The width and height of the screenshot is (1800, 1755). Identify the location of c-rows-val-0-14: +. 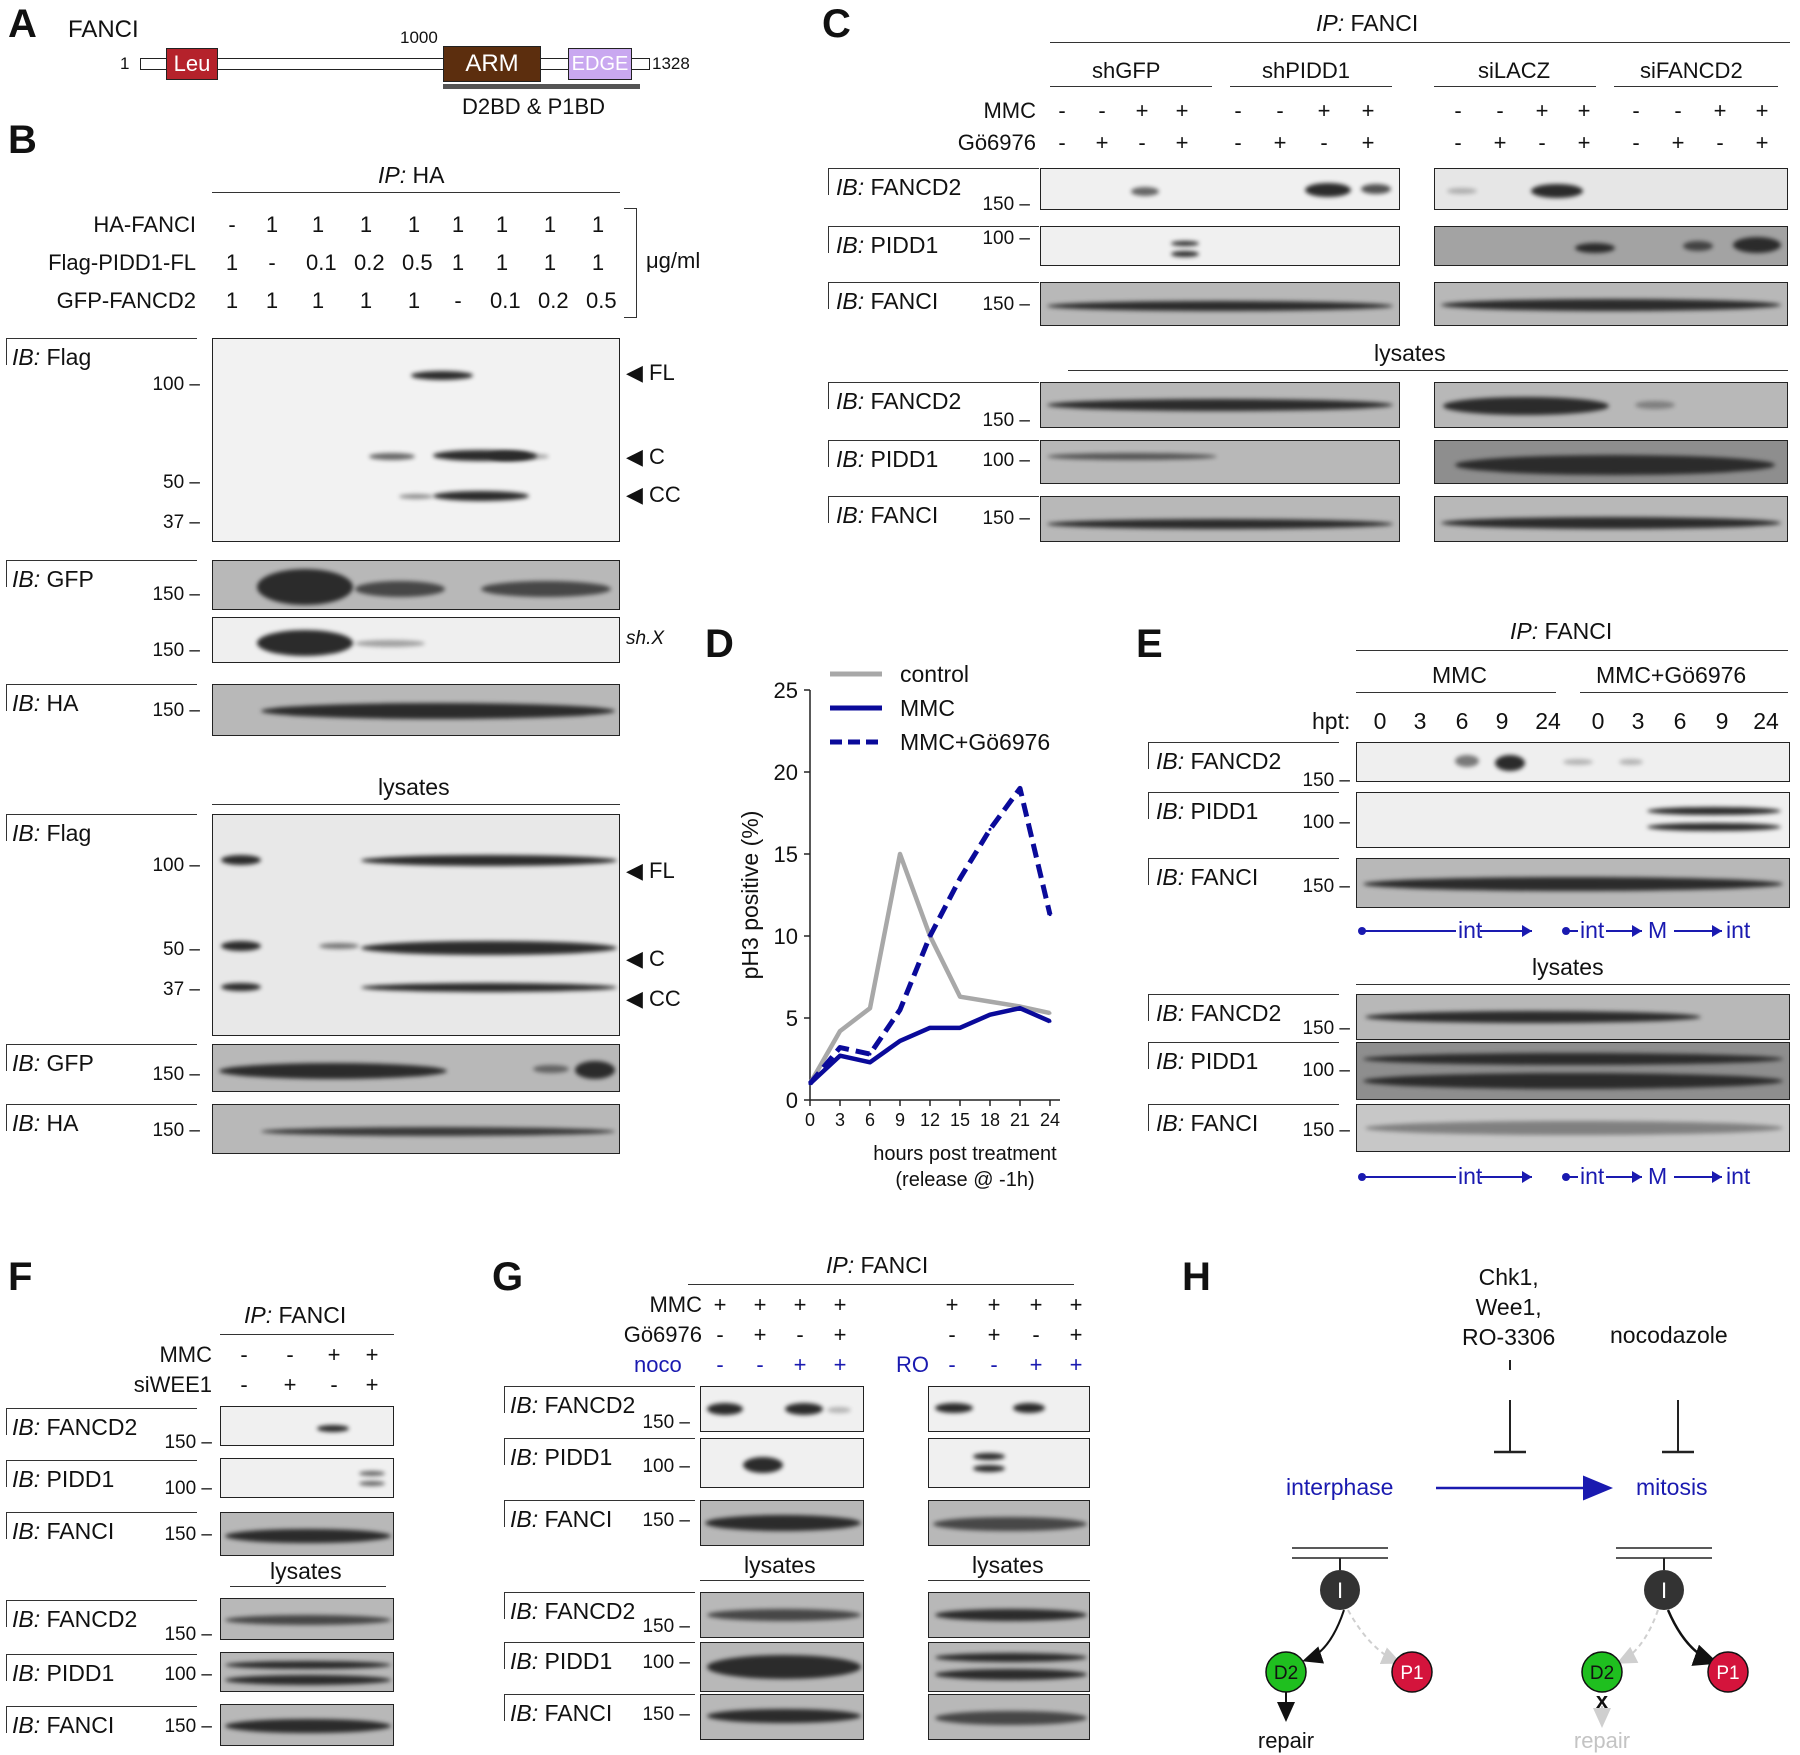
(1720, 110).